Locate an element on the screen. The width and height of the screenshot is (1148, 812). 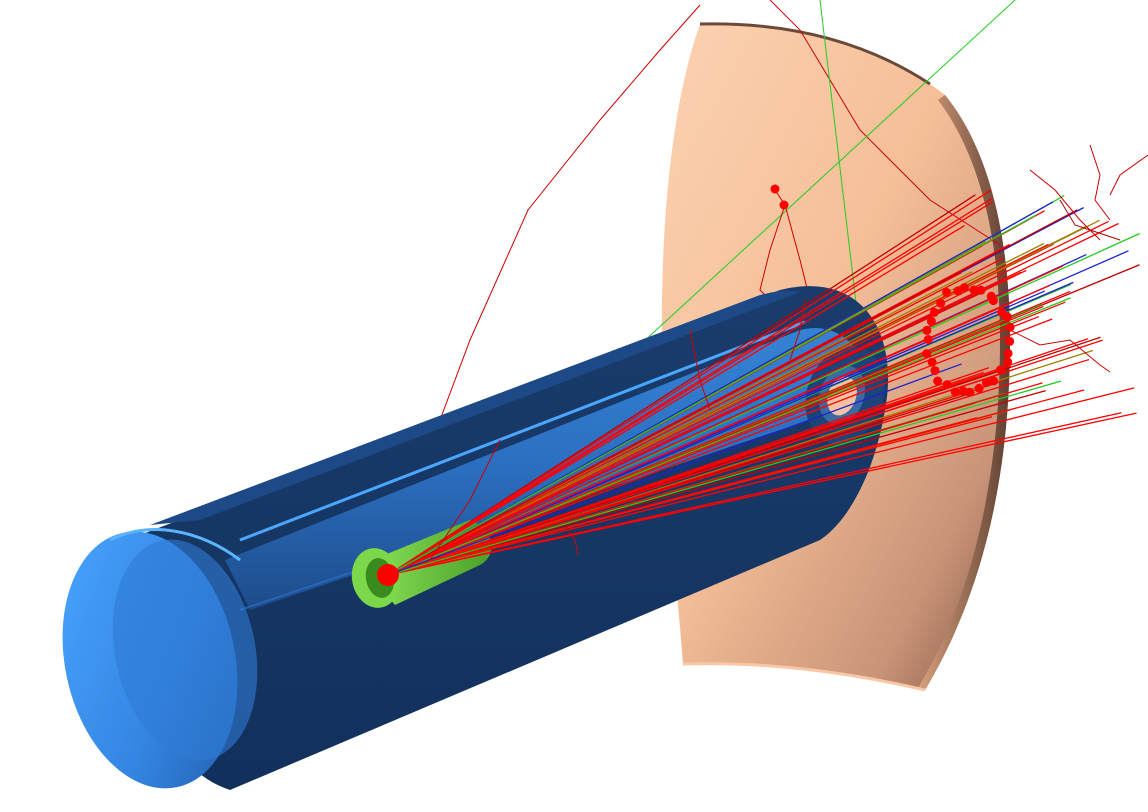
cylinder-end-cap is located at coordinates (160, 658).